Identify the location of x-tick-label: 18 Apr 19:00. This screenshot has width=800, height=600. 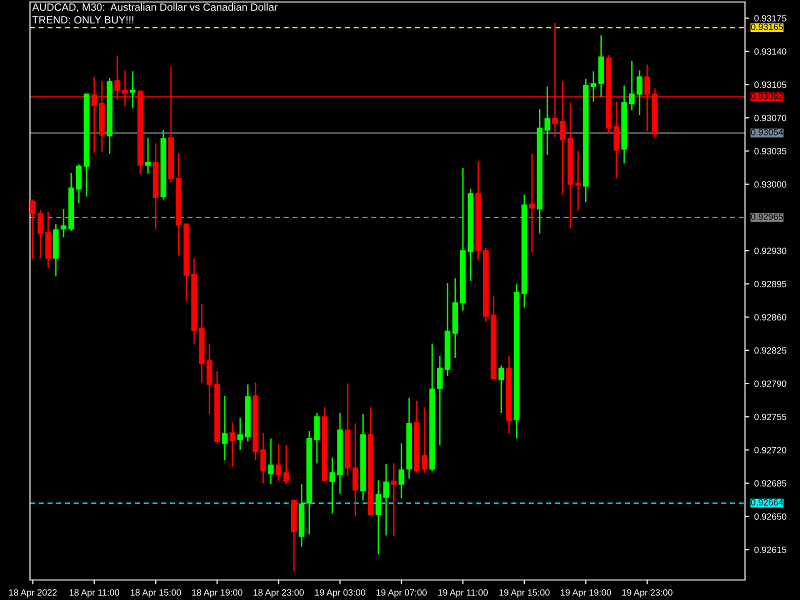
(217, 593).